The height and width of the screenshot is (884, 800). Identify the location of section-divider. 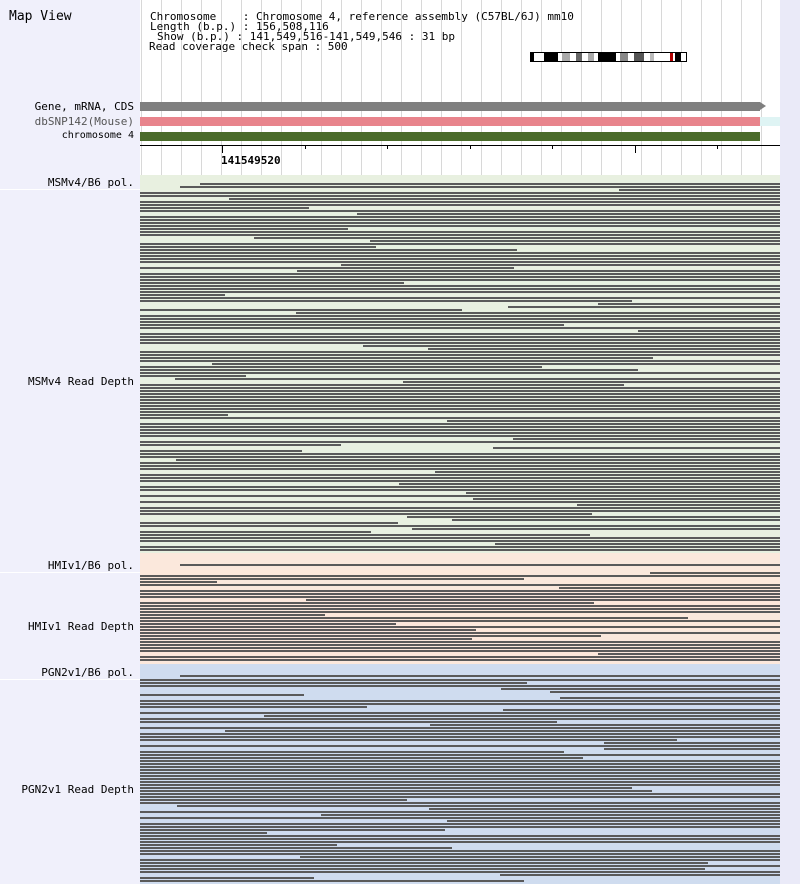
(70, 572).